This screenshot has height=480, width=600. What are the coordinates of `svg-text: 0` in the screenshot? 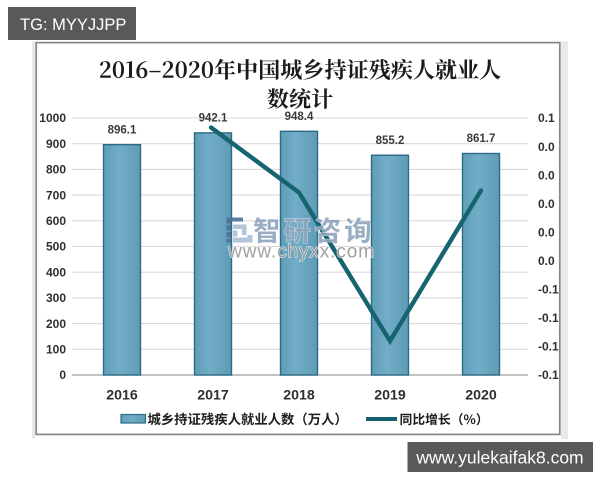 It's located at (62, 375).